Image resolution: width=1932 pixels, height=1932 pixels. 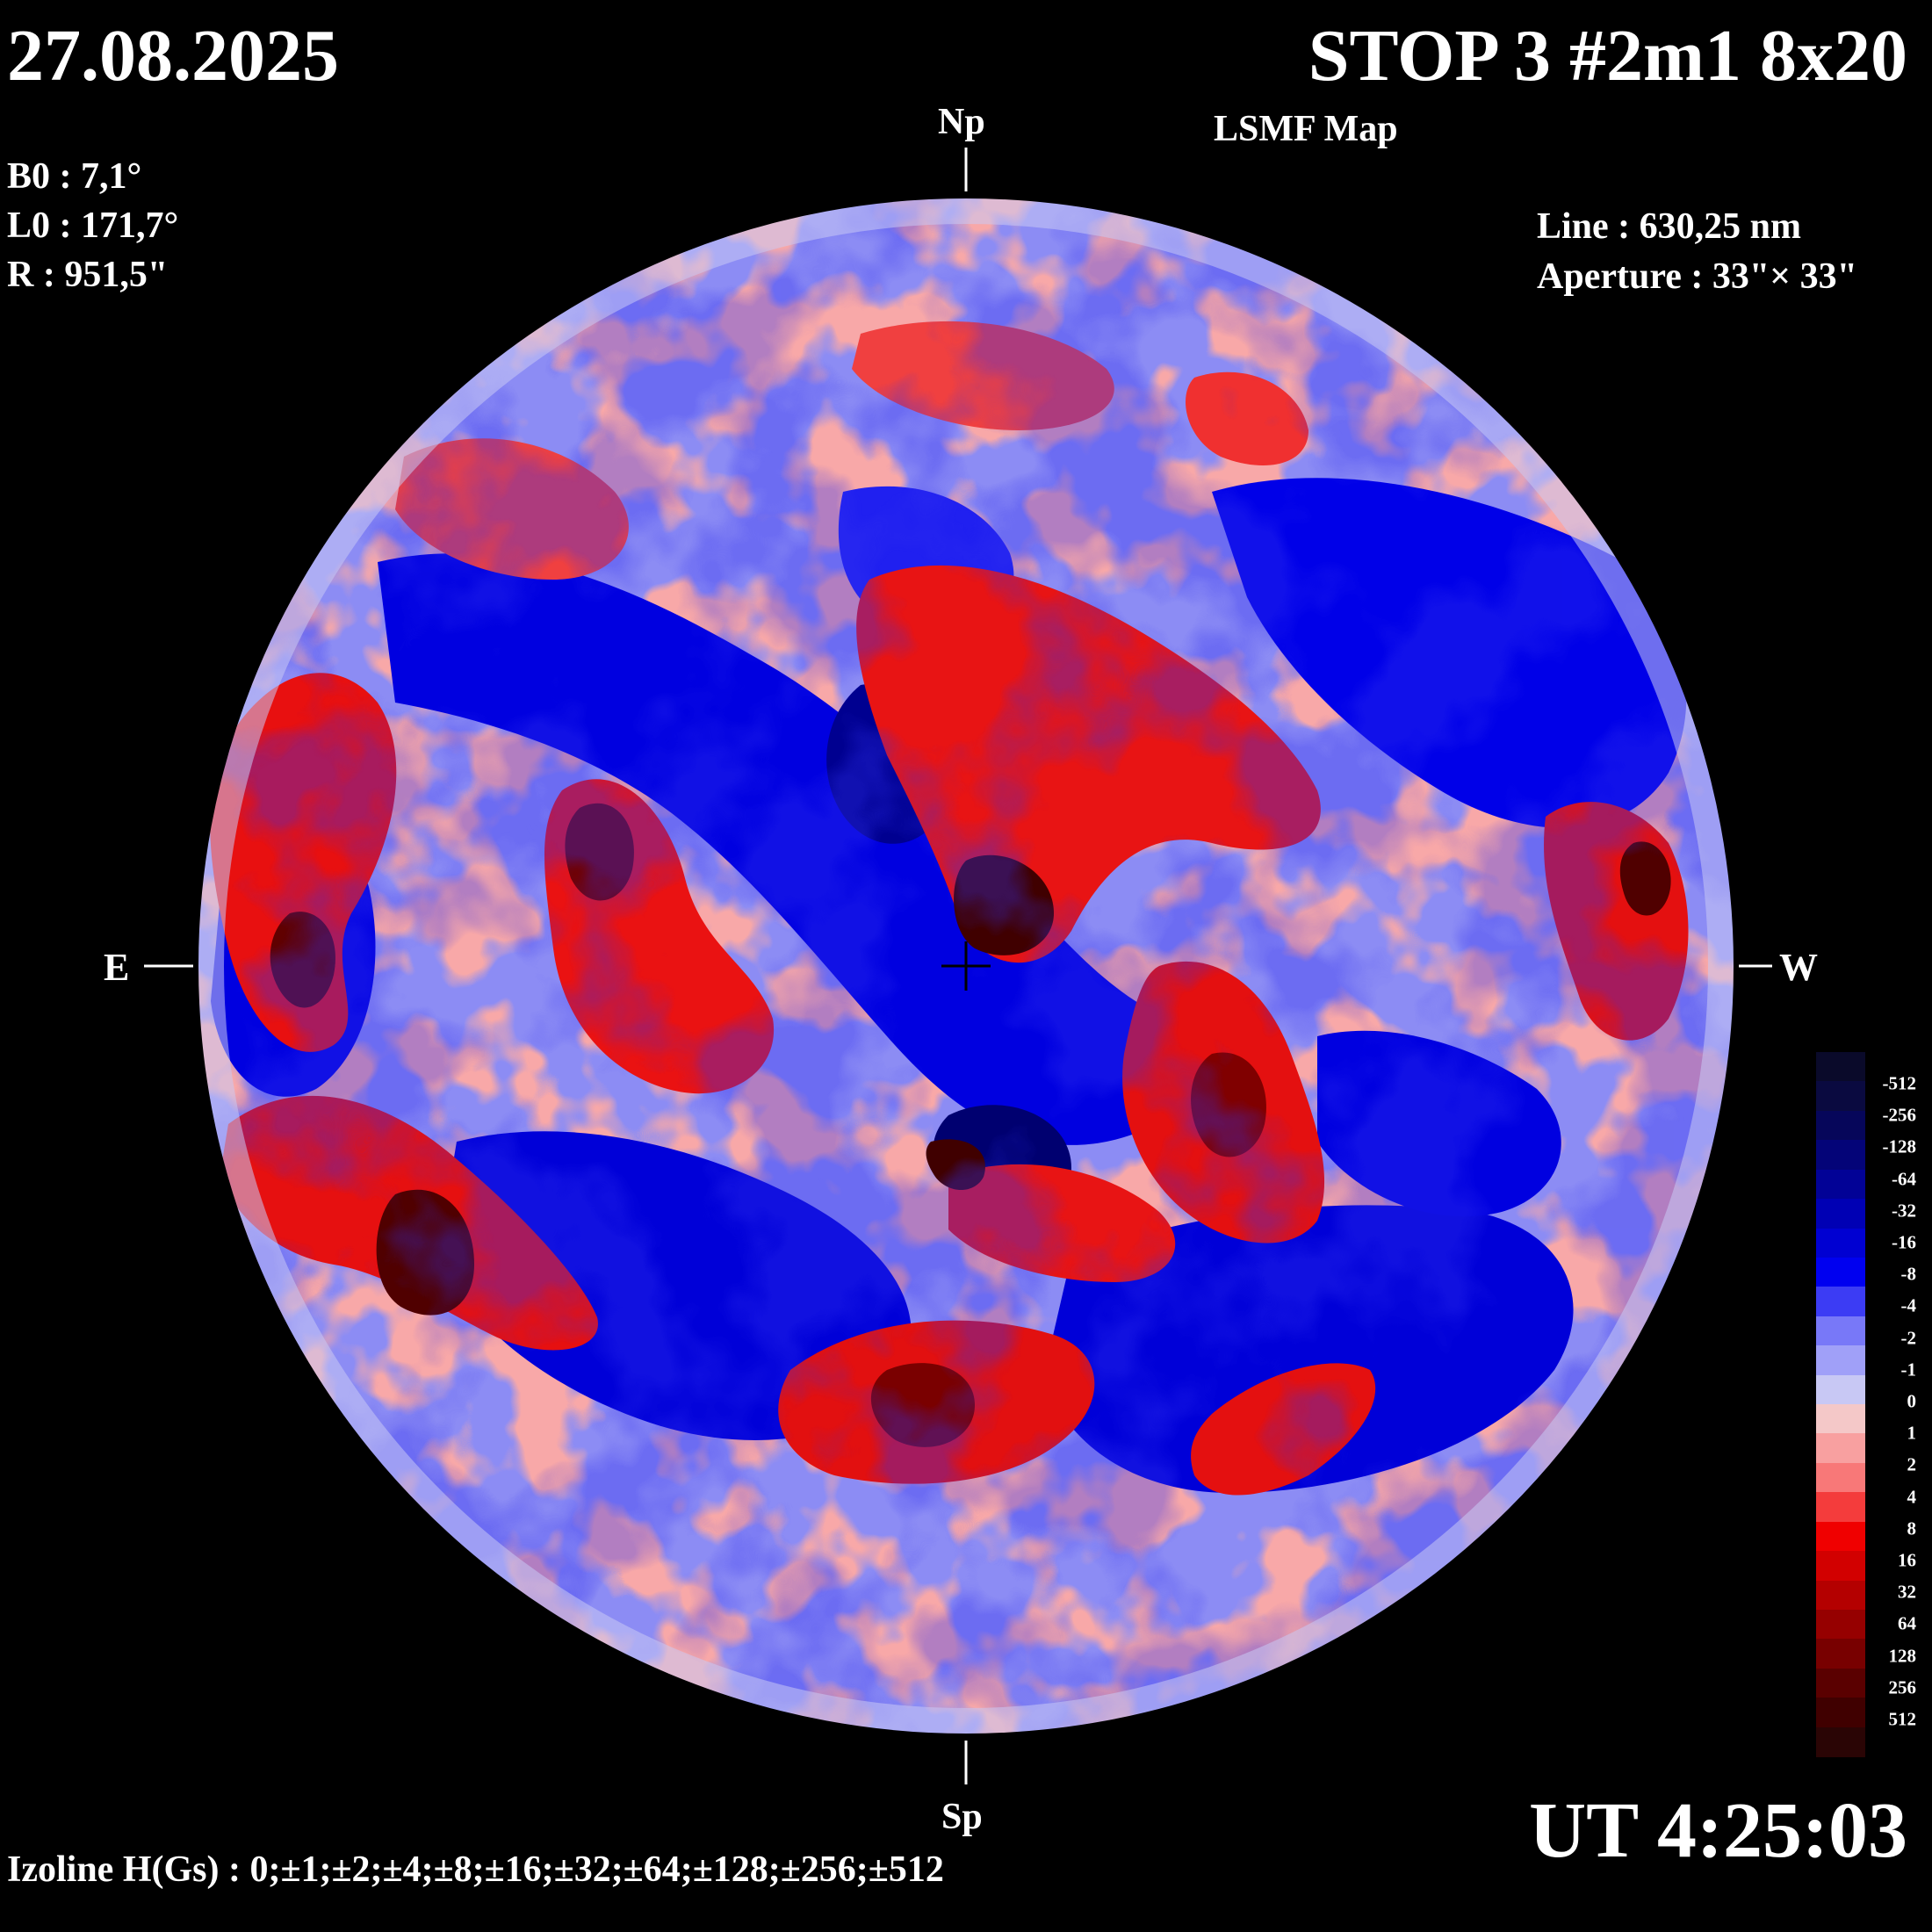 What do you see at coordinates (1900, 1115) in the screenshot?
I see `colorbar-label: -256` at bounding box center [1900, 1115].